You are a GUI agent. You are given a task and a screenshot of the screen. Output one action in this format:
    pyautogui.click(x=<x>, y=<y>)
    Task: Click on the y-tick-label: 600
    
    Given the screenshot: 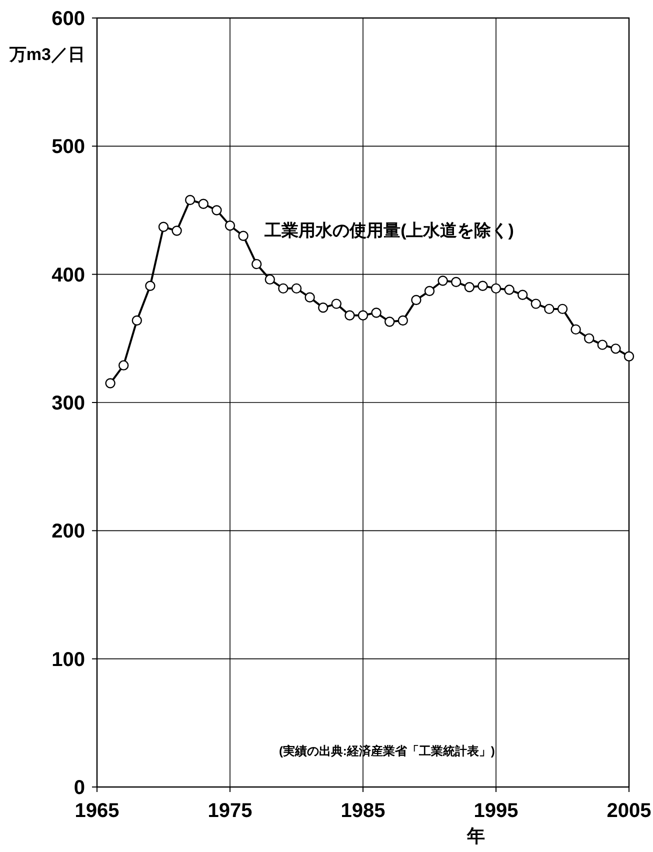 What is the action you would take?
    pyautogui.click(x=68, y=19)
    